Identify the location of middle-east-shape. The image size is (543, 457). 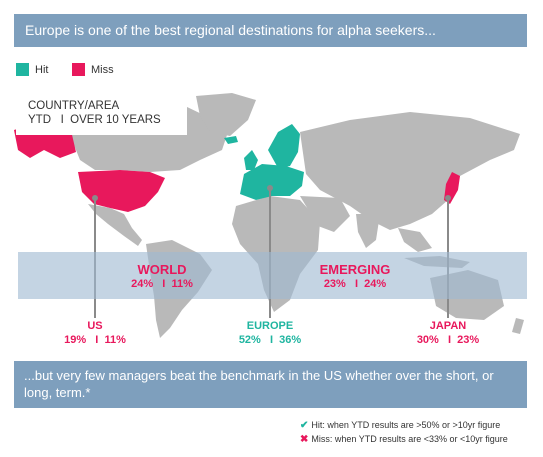
(325, 214).